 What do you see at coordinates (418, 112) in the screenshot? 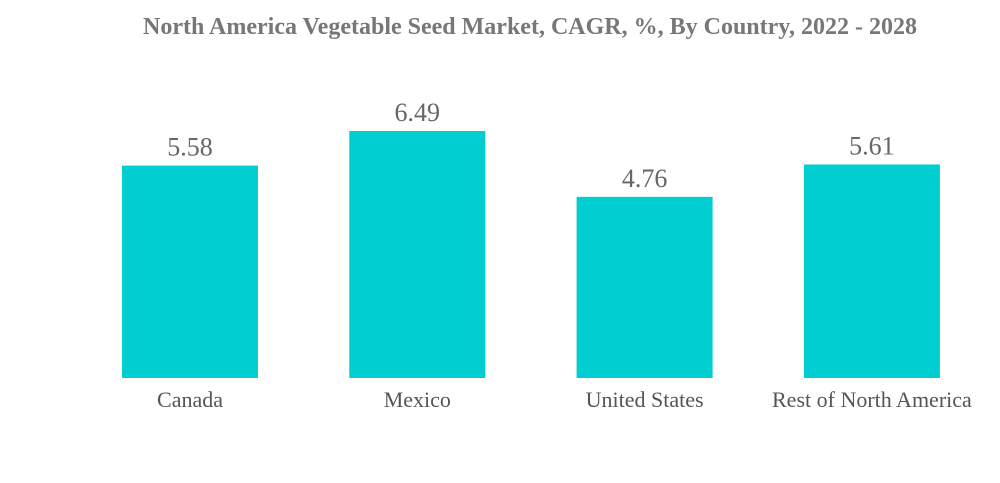
I see `data-label: 6.49` at bounding box center [418, 112].